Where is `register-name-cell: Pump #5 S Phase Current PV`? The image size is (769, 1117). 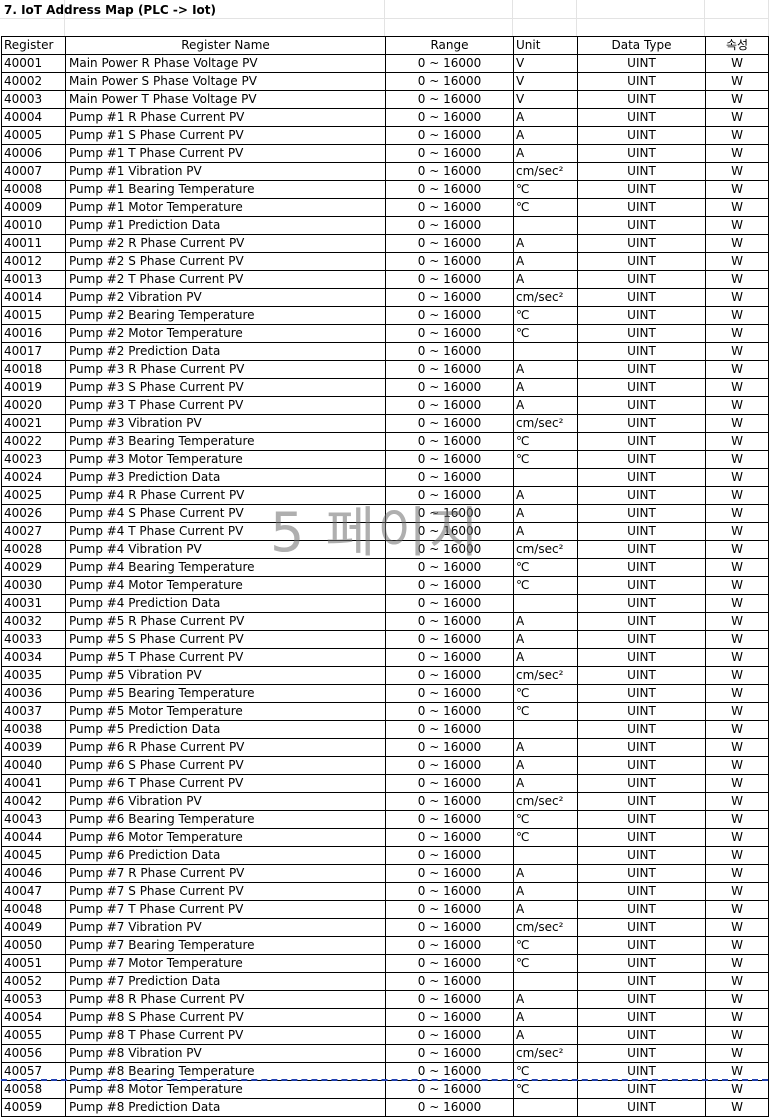
register-name-cell: Pump #5 S Phase Current PV is located at coordinates (225, 639).